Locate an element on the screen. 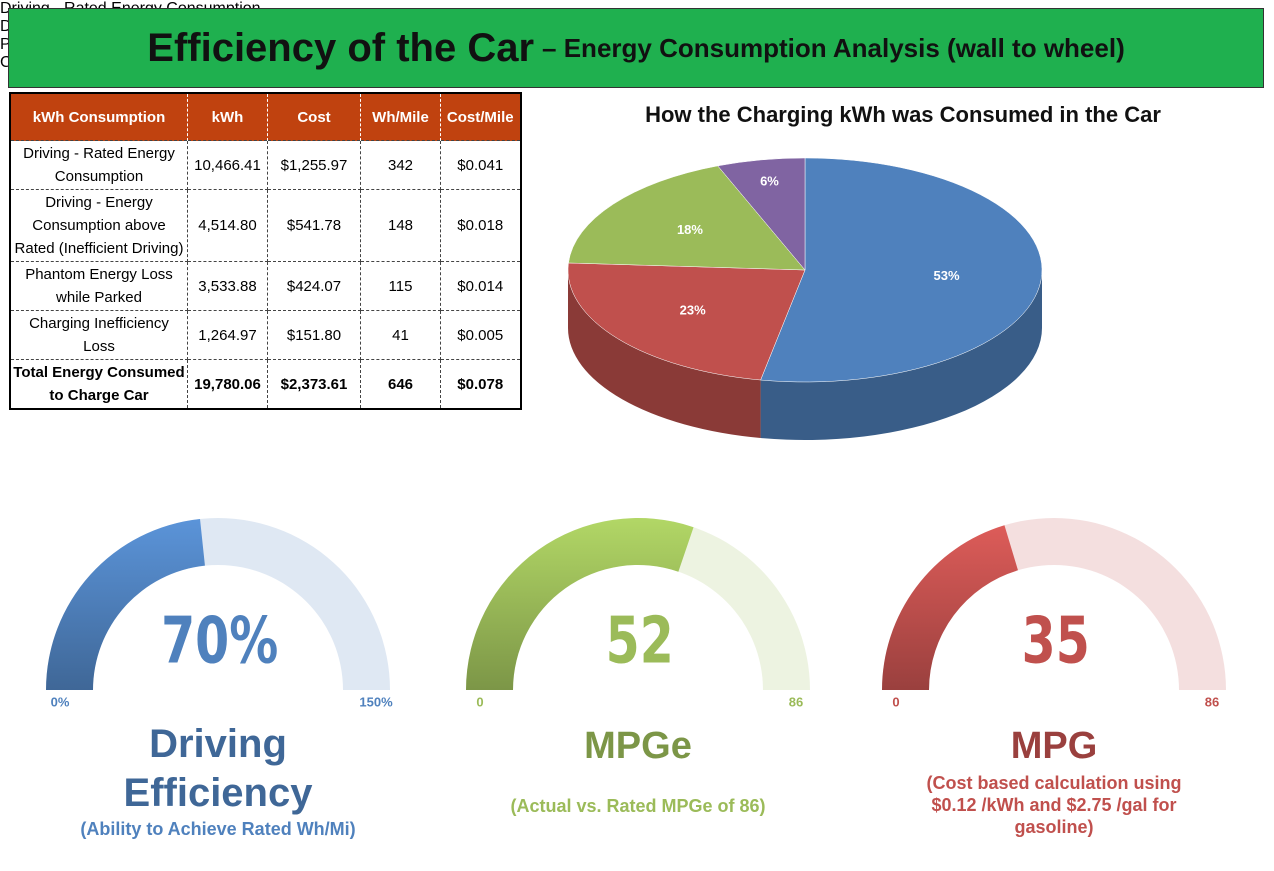 The image size is (1274, 871). table-cell: Charging Inefficiency Loss is located at coordinates (98, 335).